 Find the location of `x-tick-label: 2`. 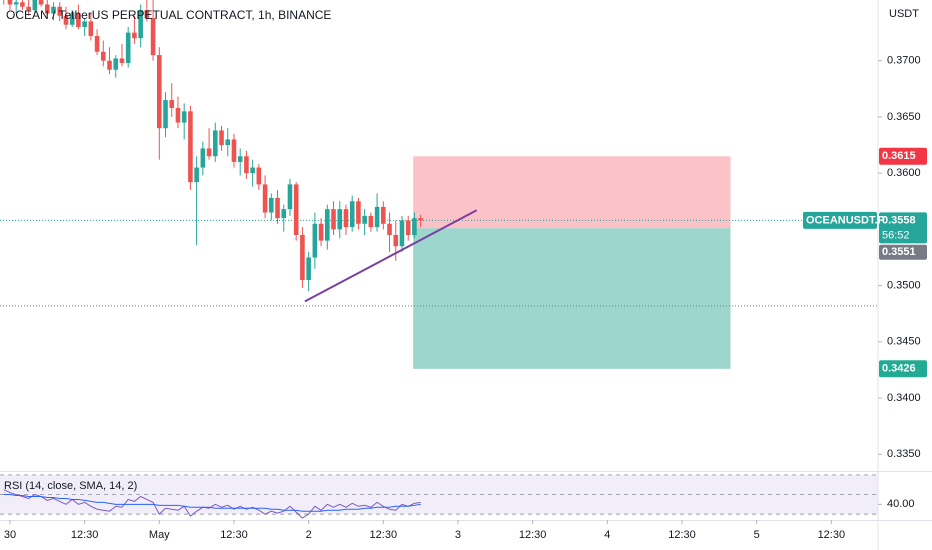

x-tick-label: 2 is located at coordinates (309, 535).